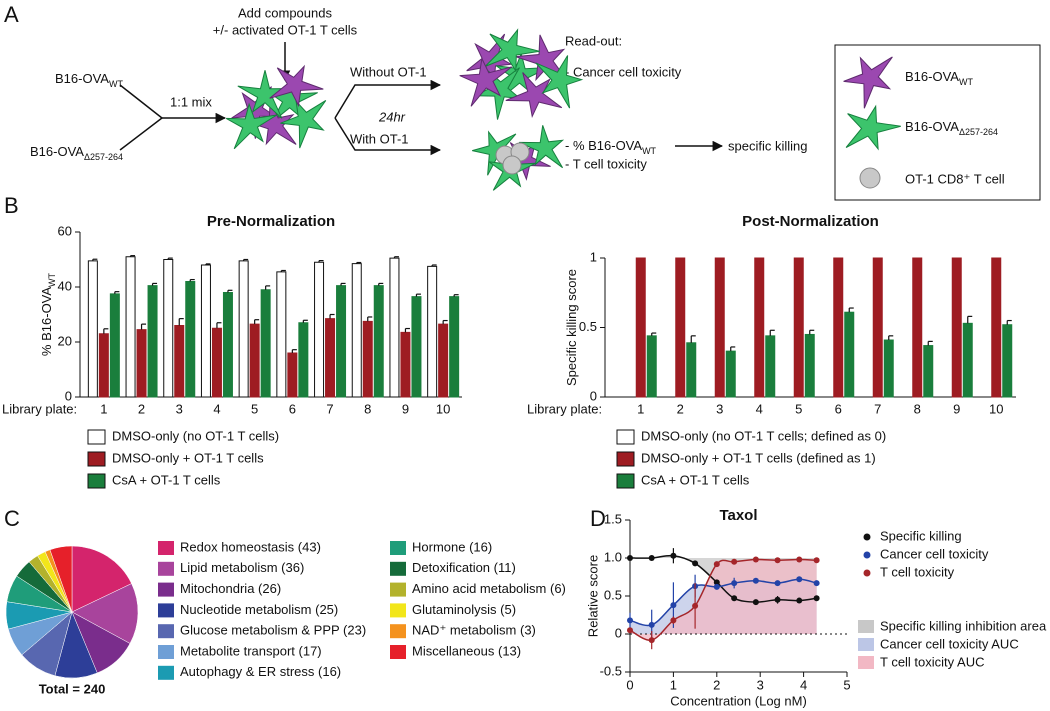 Image resolution: width=1050 pixels, height=711 pixels. What do you see at coordinates (951, 128) in the screenshot?
I see `diagram-text: B16-OVAΔ257-264` at bounding box center [951, 128].